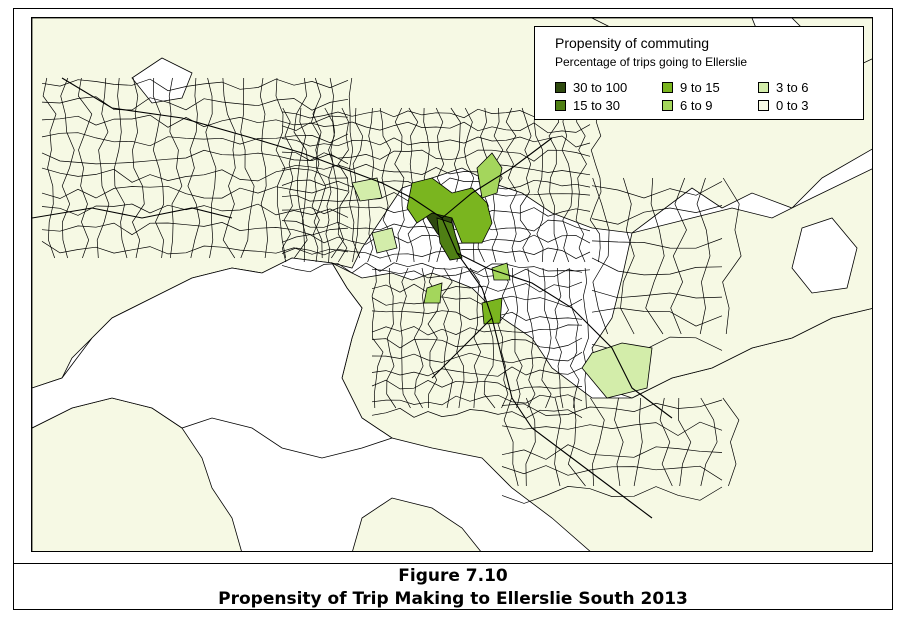 Image resolution: width=904 pixels, height=621 pixels. What do you see at coordinates (651, 62) in the screenshot?
I see `legend-subtitle: Percentage of trips going to Ellerslie` at bounding box center [651, 62].